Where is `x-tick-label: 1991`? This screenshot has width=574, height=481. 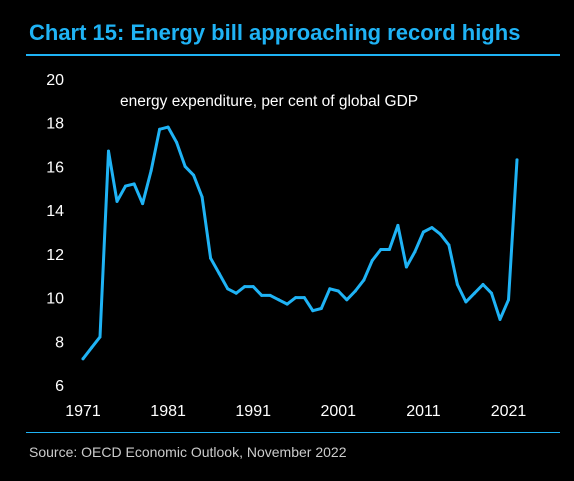
x-tick-label: 1991 is located at coordinates (253, 411).